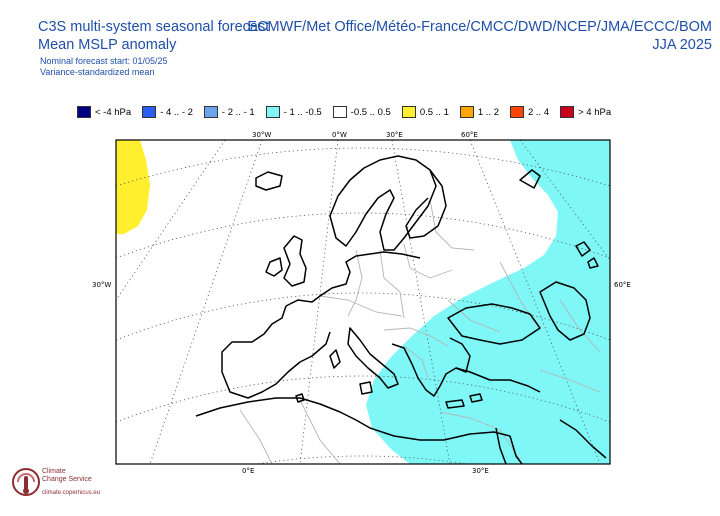 Image resolution: width=720 pixels, height=516 pixels. I want to click on legend-item: -0.5 .. 0.5, so click(361, 112).